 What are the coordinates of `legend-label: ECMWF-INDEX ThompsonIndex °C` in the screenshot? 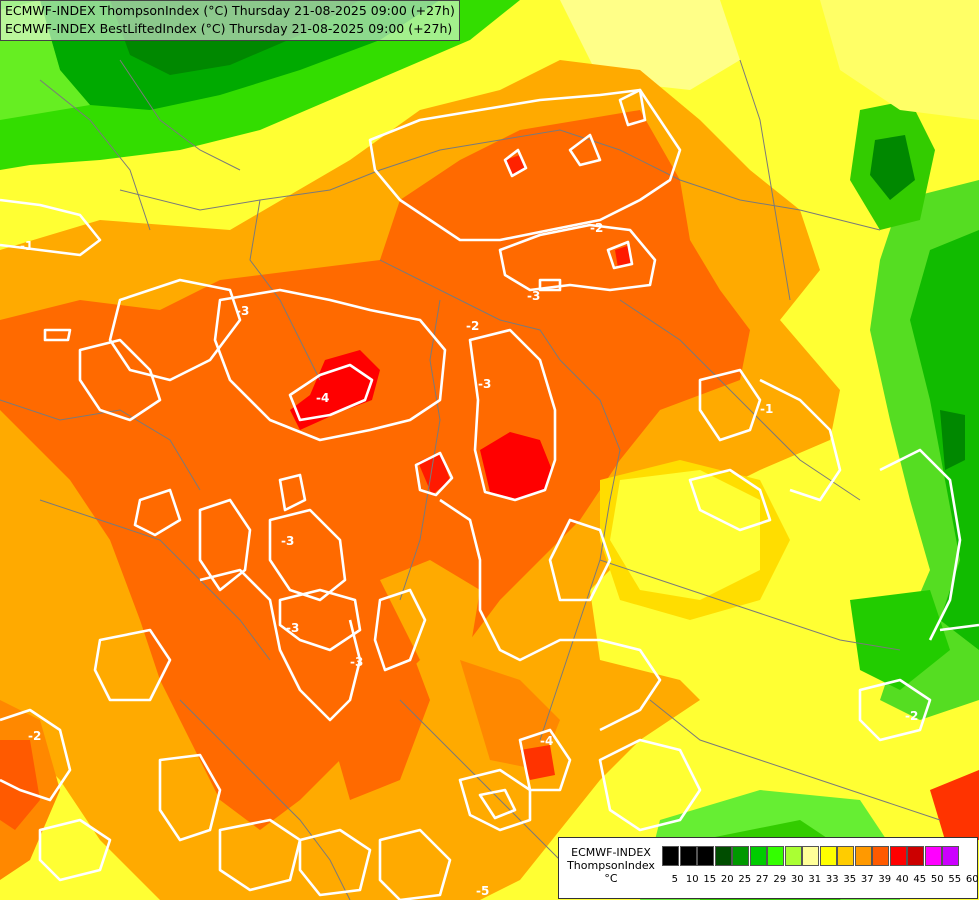 It's located at (611, 865).